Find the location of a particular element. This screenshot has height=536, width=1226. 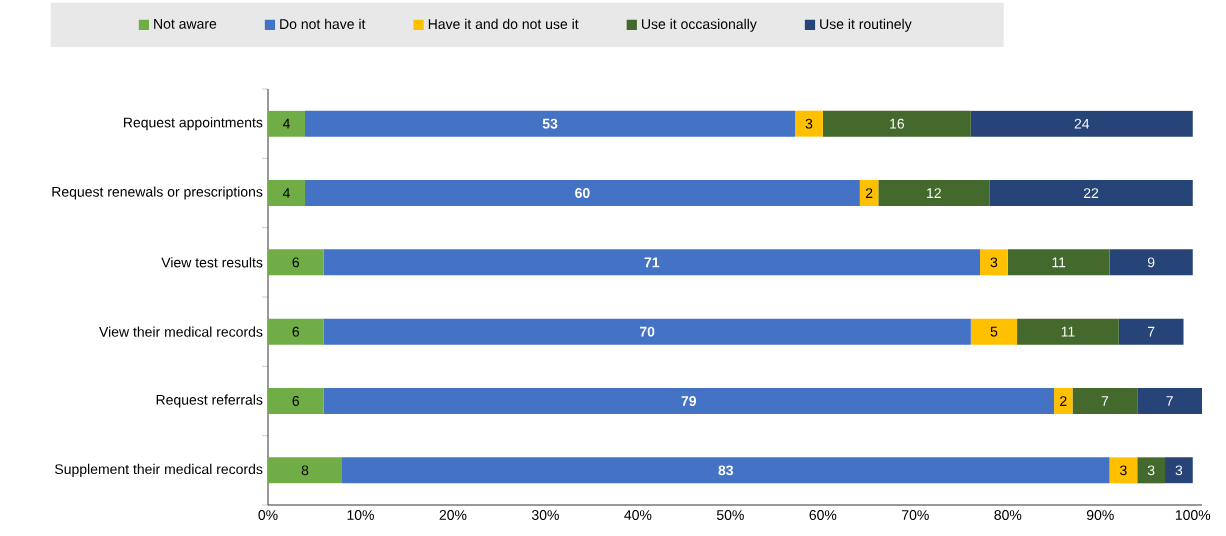

legend-label: Have it and do not use it is located at coordinates (503, 24).